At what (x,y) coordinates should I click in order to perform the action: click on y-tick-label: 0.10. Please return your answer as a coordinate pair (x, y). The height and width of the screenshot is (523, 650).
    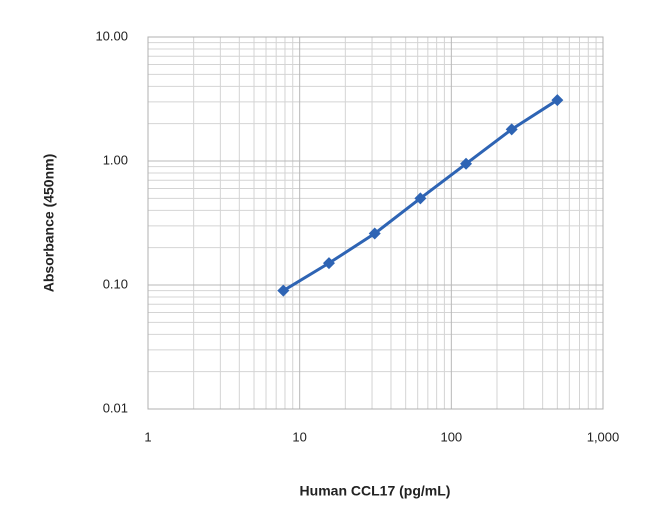
    Looking at the image, I should click on (115, 283).